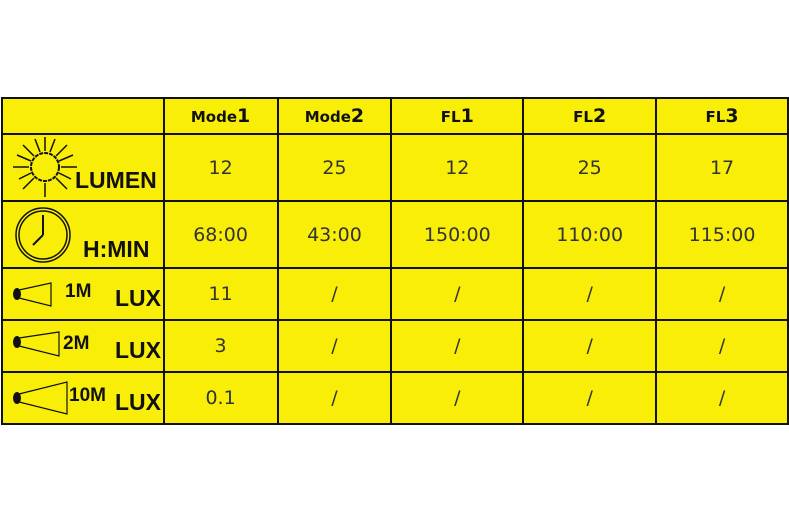 The height and width of the screenshot is (520, 789). Describe the element at coordinates (722, 167) in the screenshot. I see `cell: 17` at that location.